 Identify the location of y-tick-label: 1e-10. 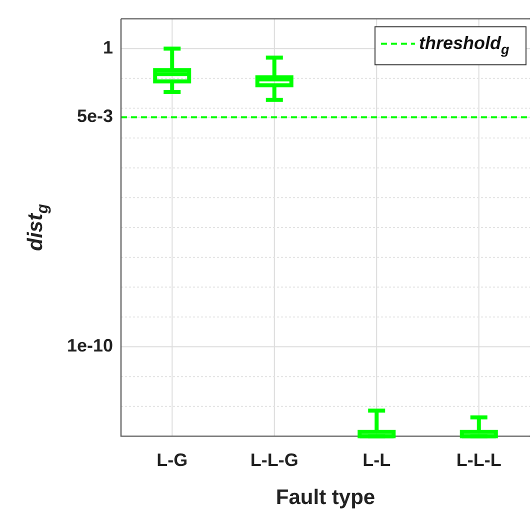
(89, 346).